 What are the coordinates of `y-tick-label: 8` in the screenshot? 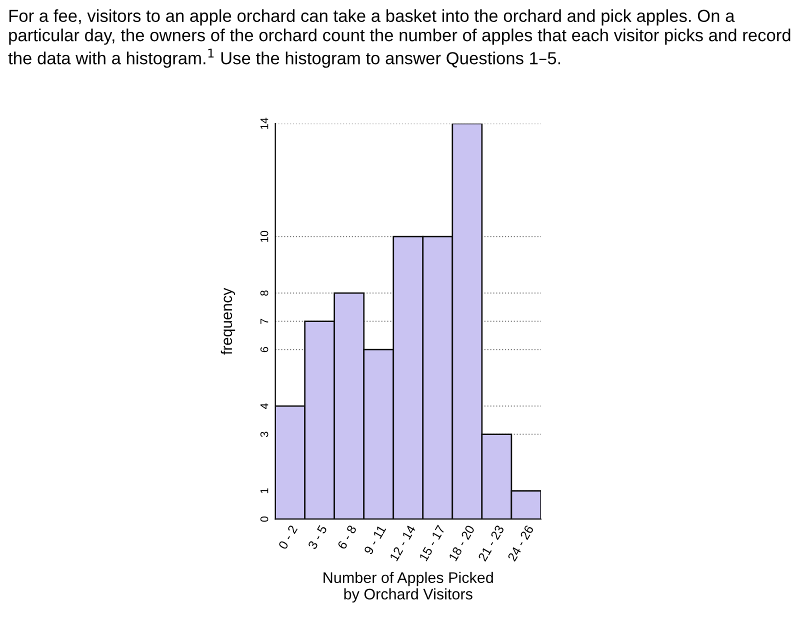 It's located at (264, 293).